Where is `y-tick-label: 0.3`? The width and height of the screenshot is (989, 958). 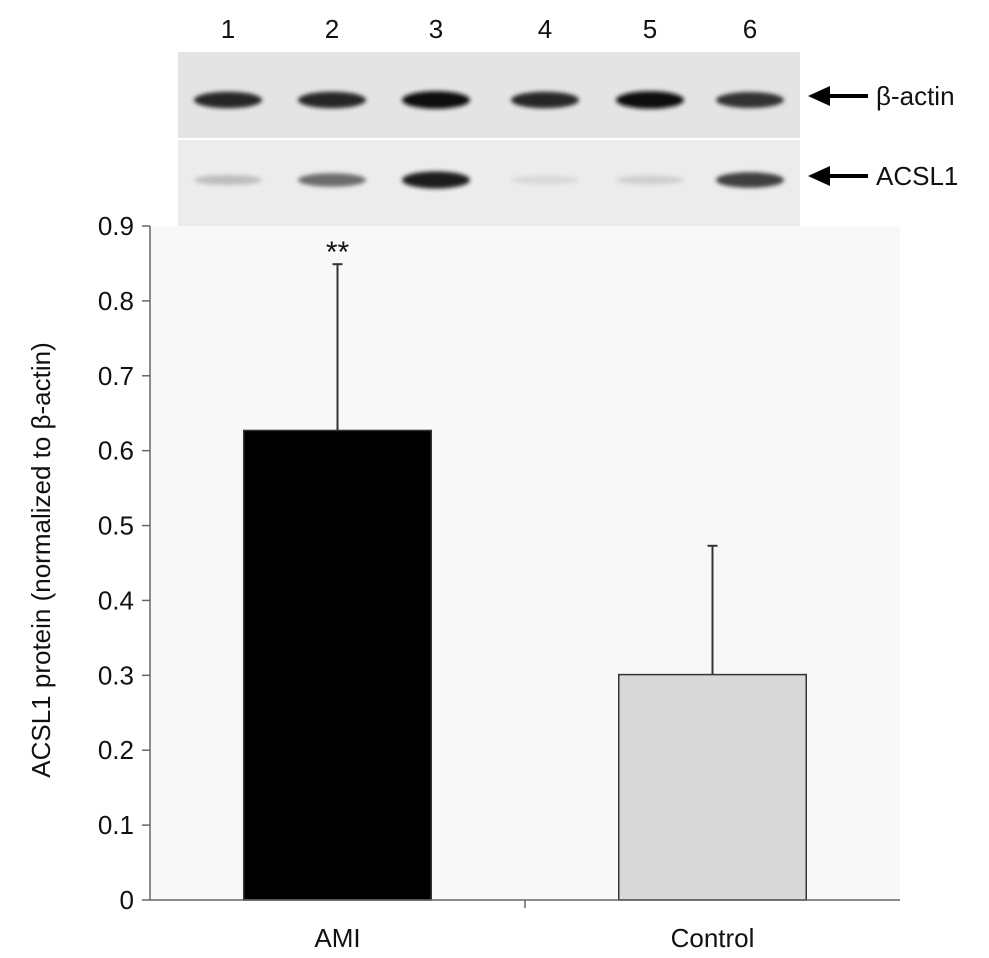
y-tick-label: 0.3 is located at coordinates (116, 675).